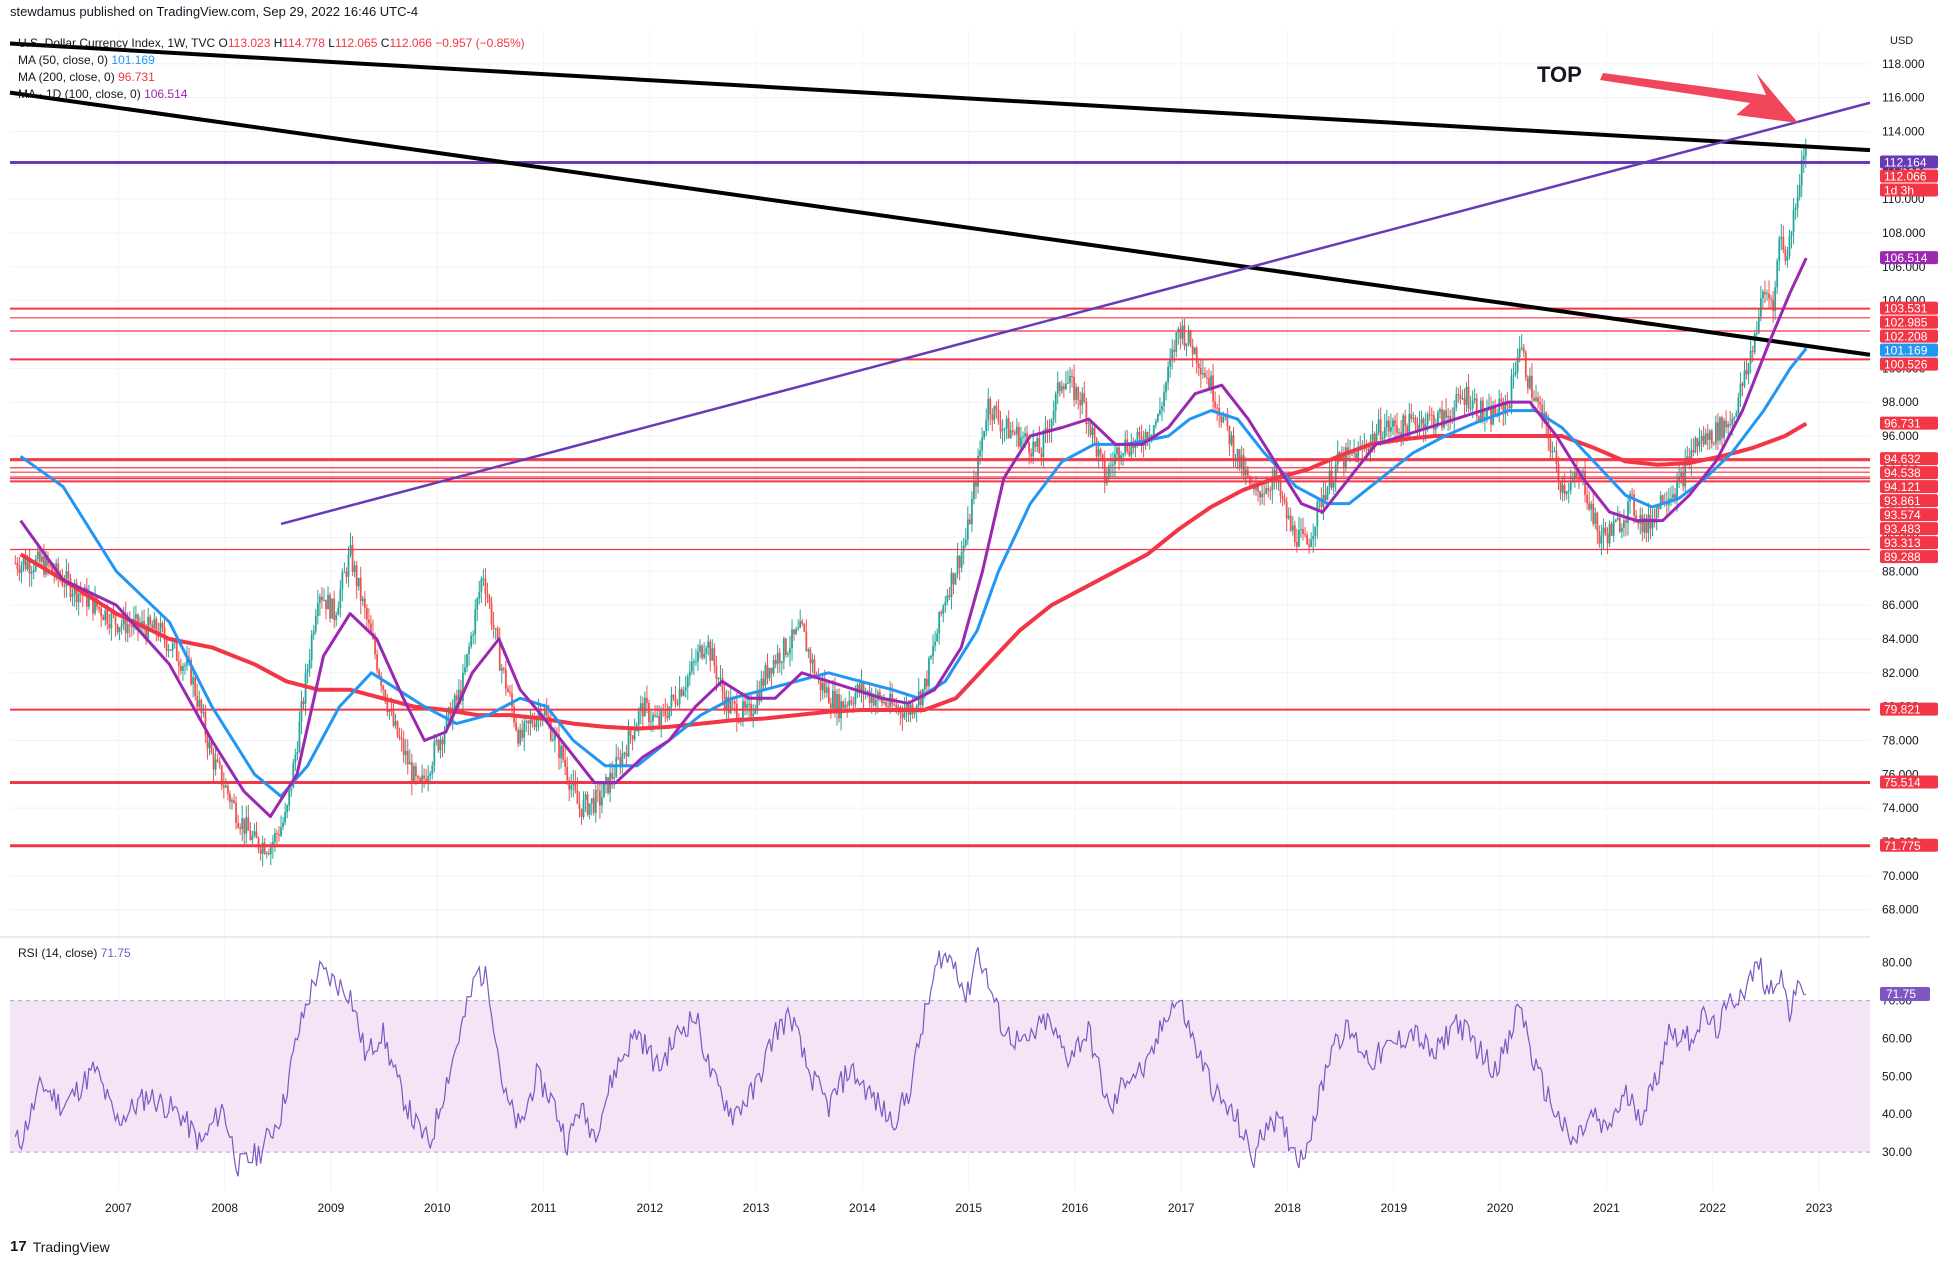 The height and width of the screenshot is (1262, 1955). I want to click on rsi-tag-bg, so click(1905, 993).